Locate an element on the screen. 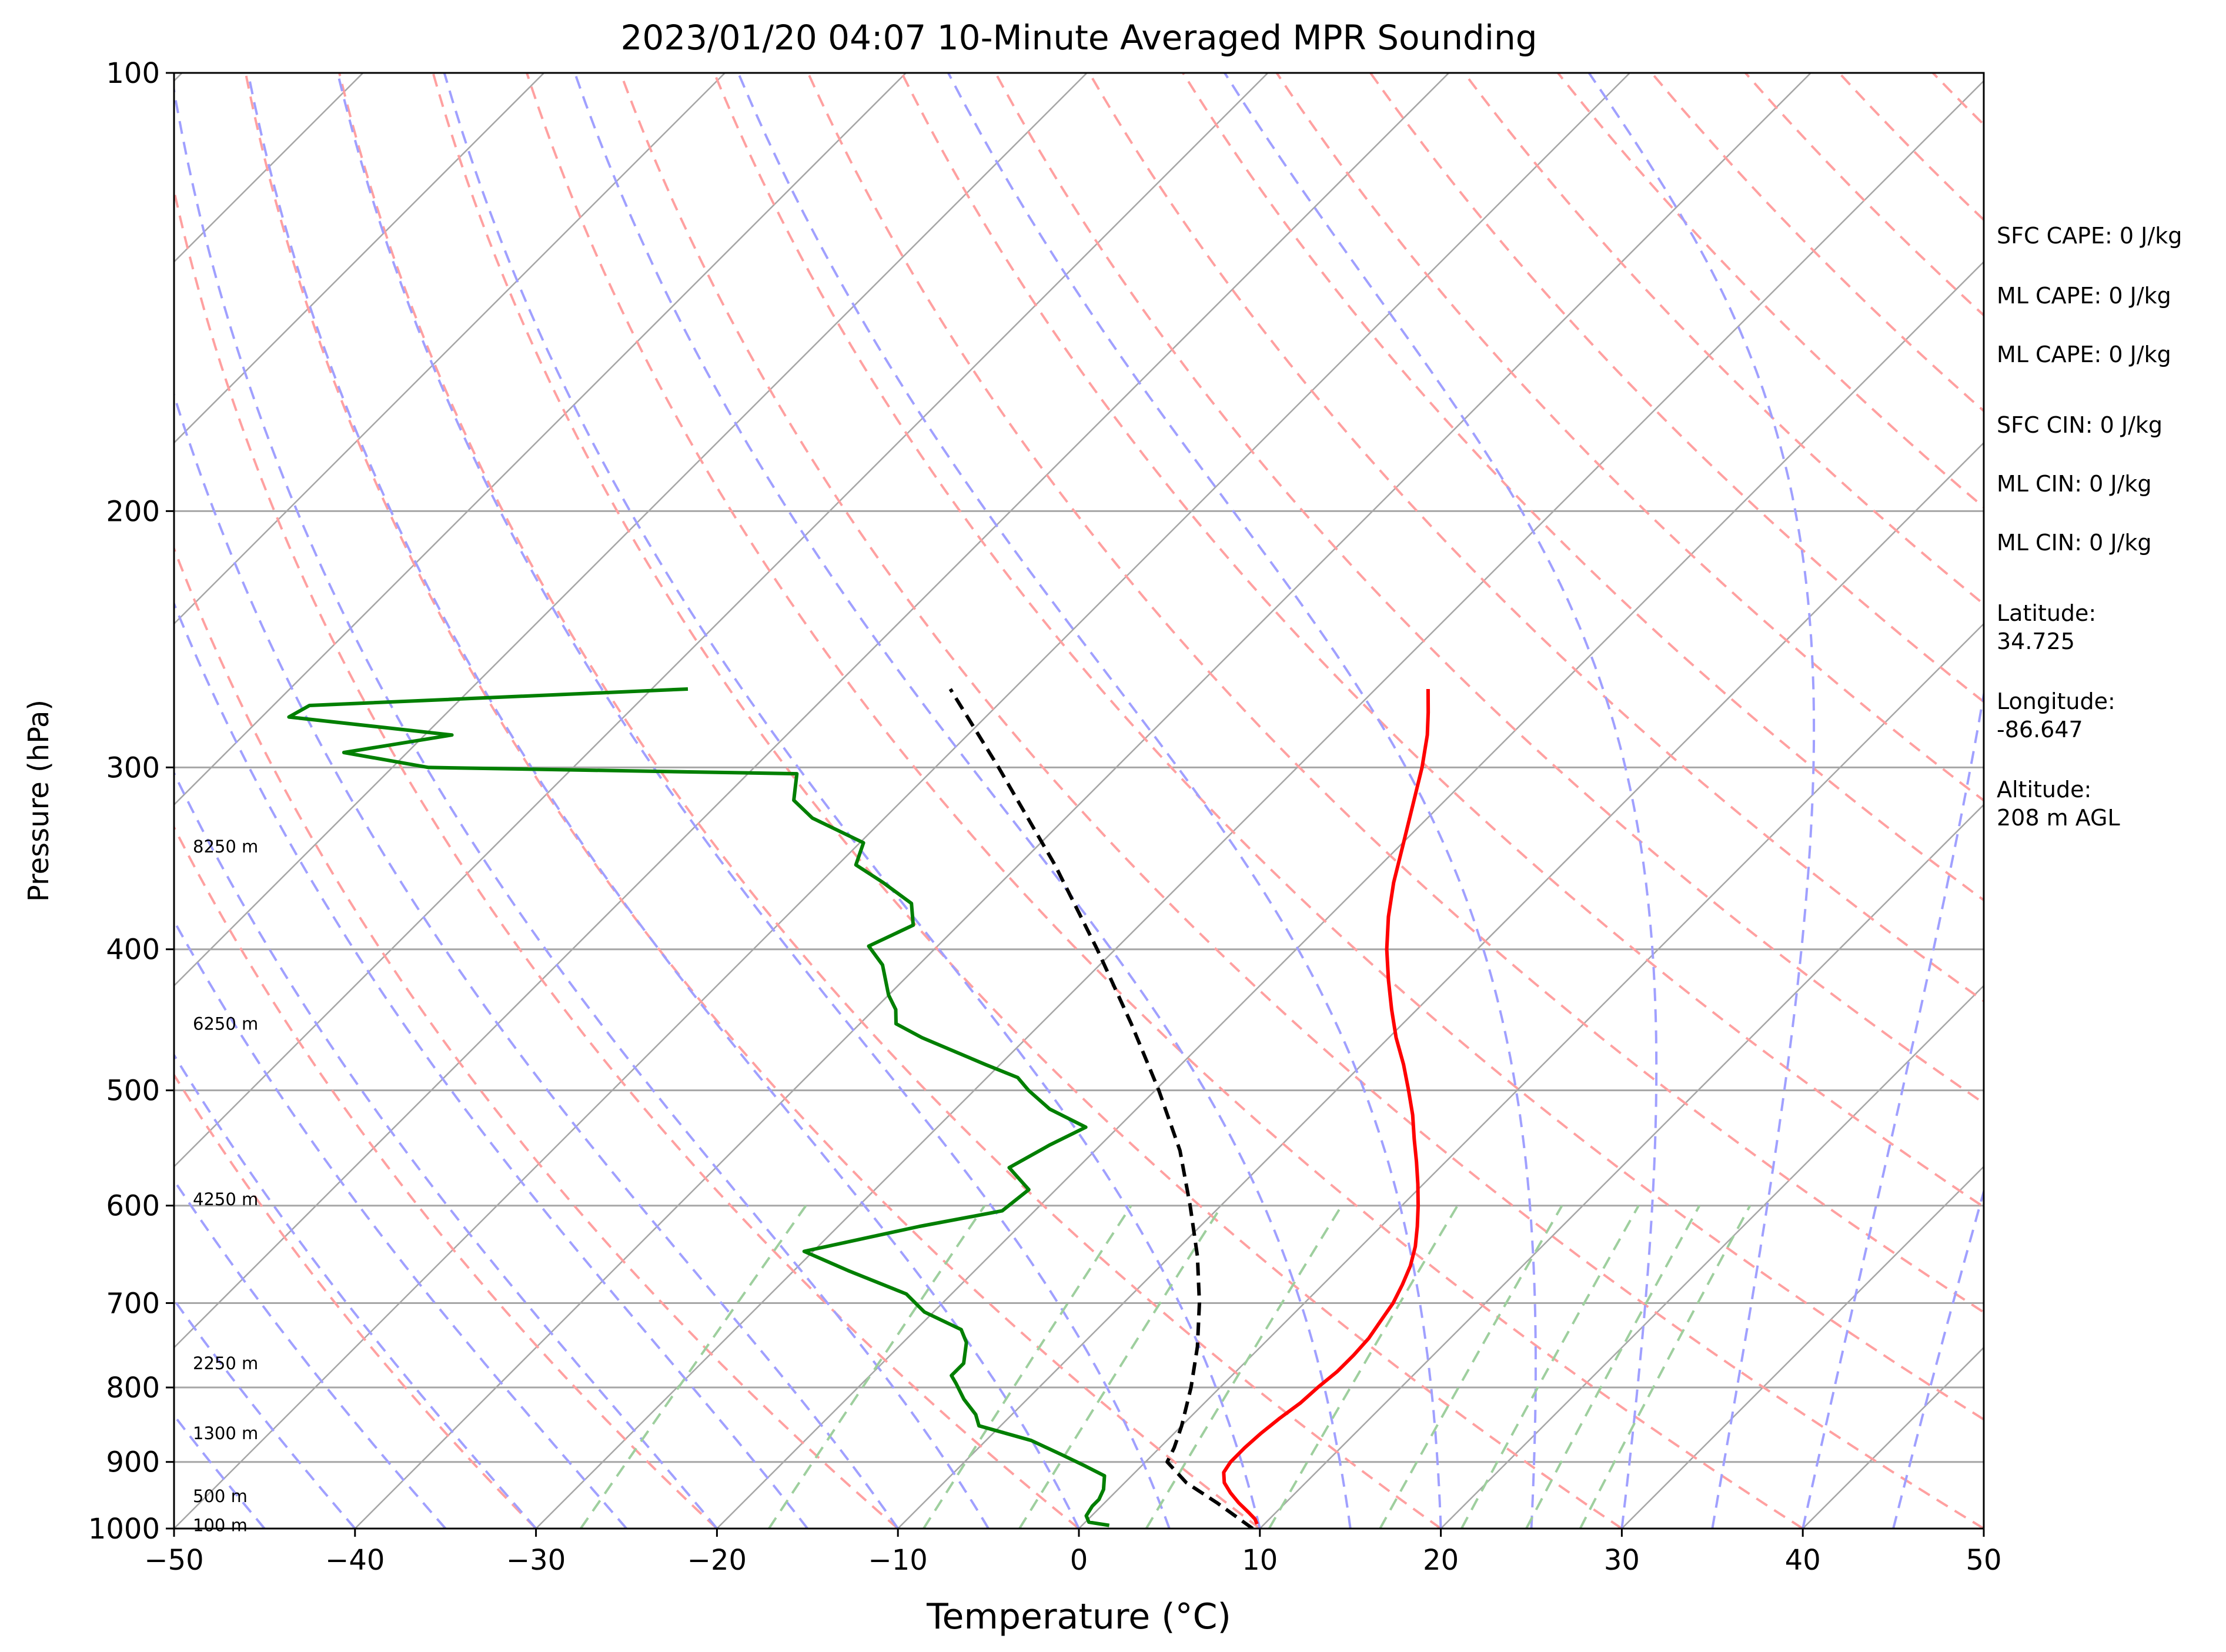  height-label: 6250 m is located at coordinates (226, 1024).